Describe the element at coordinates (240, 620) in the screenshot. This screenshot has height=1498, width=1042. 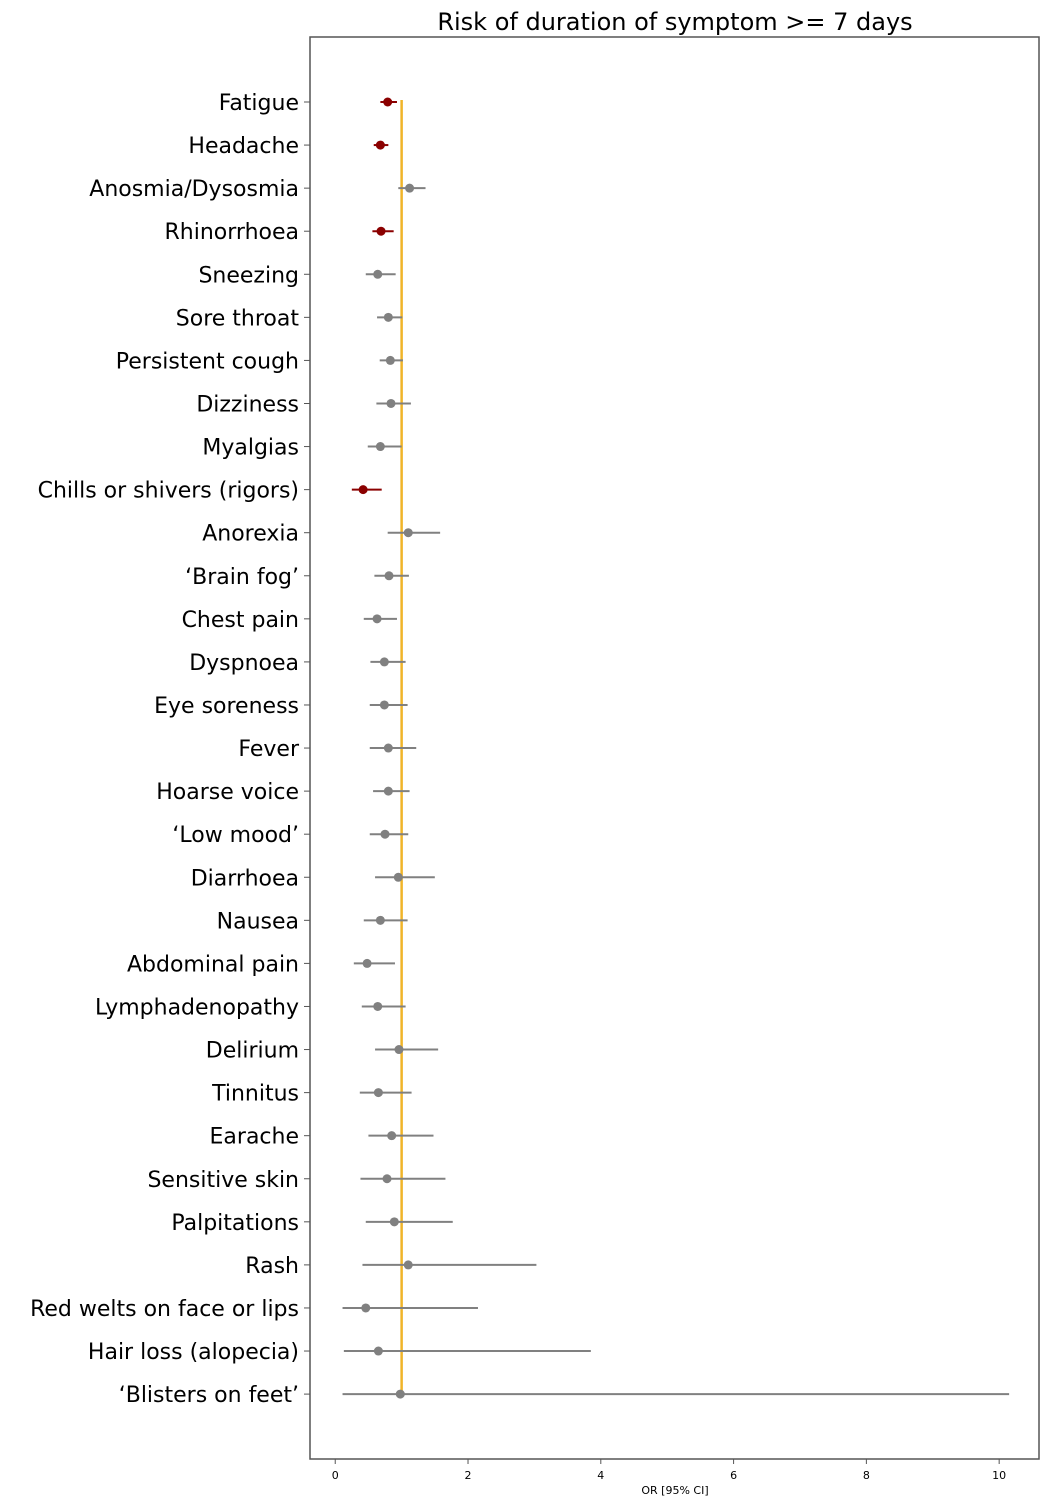
I see `y-category-label: Chest pain` at that location.